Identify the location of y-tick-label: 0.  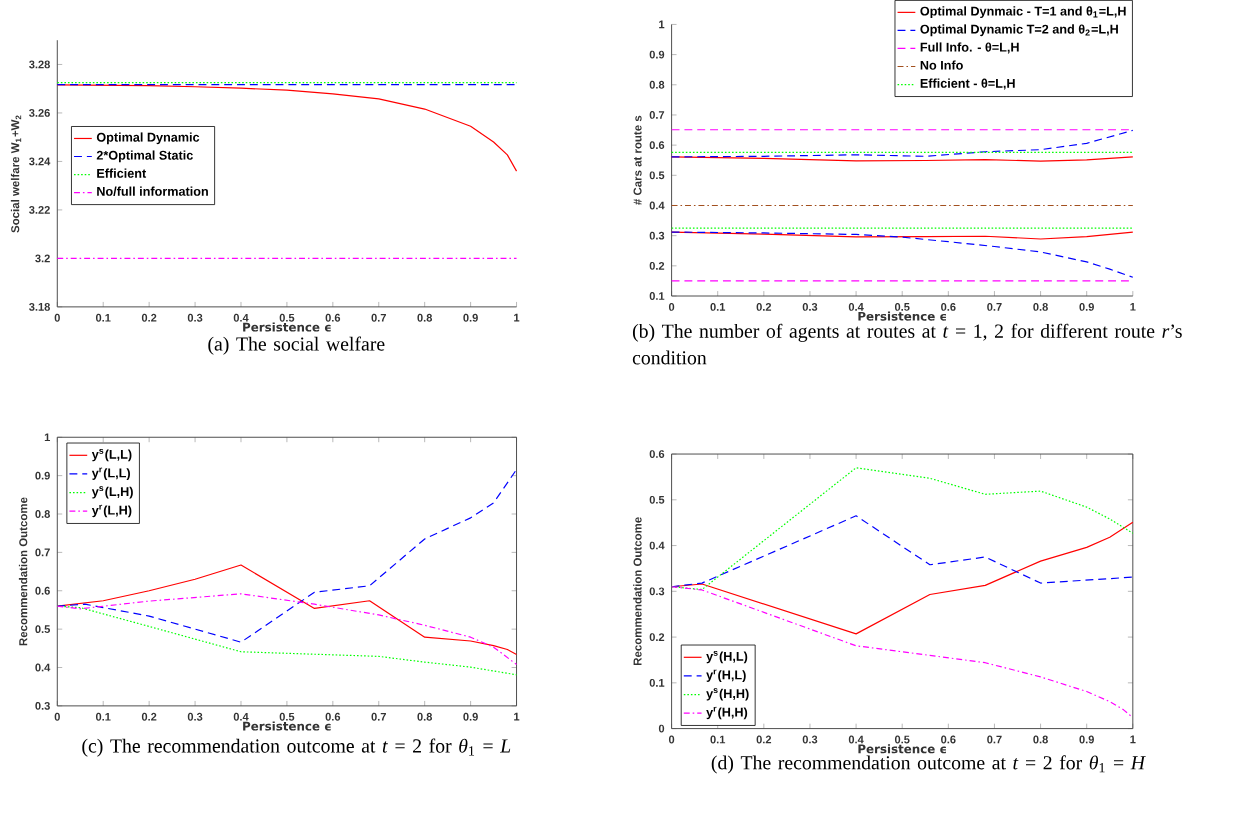
(661, 728).